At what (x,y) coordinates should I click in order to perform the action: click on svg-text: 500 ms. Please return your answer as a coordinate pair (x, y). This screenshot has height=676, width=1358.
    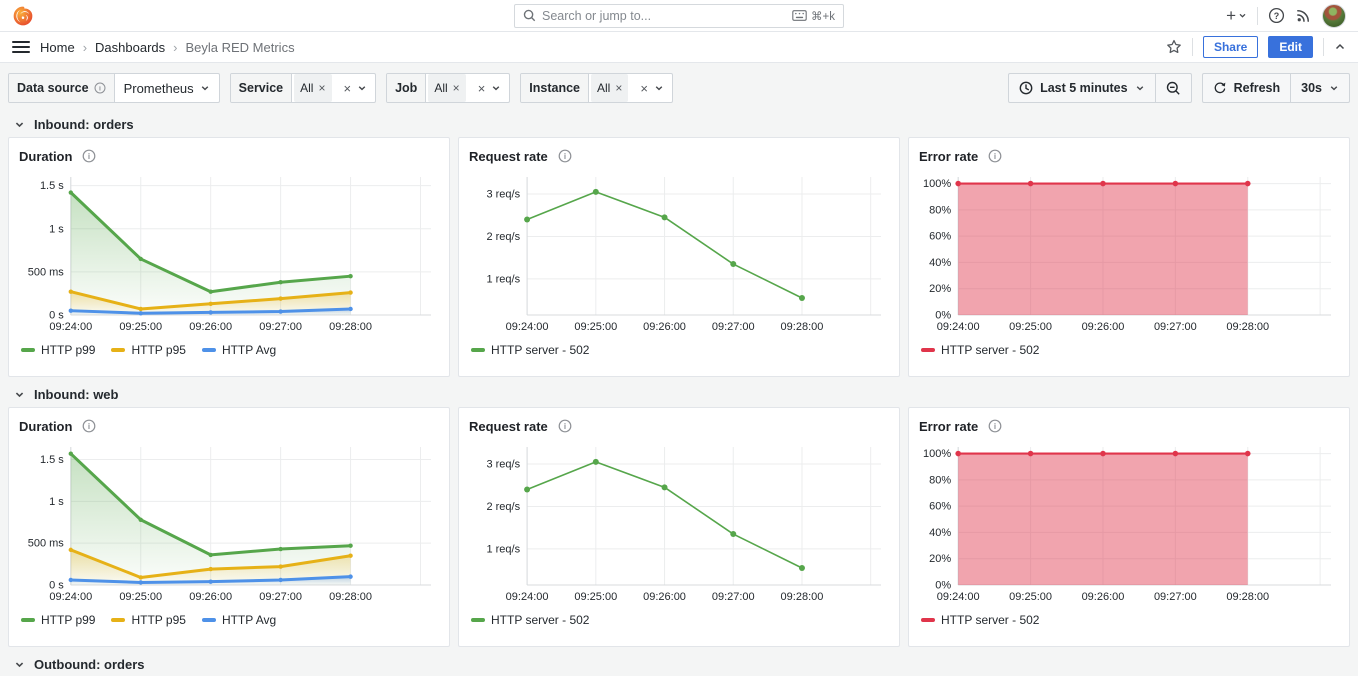
    Looking at the image, I should click on (46, 544).